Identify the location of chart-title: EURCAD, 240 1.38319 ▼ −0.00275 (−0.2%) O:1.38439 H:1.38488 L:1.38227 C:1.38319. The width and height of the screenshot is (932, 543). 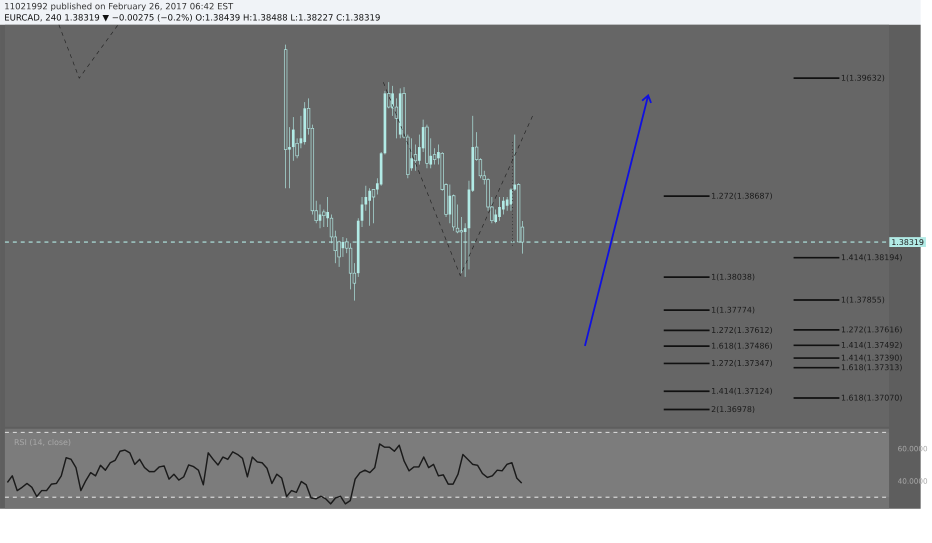
(192, 18).